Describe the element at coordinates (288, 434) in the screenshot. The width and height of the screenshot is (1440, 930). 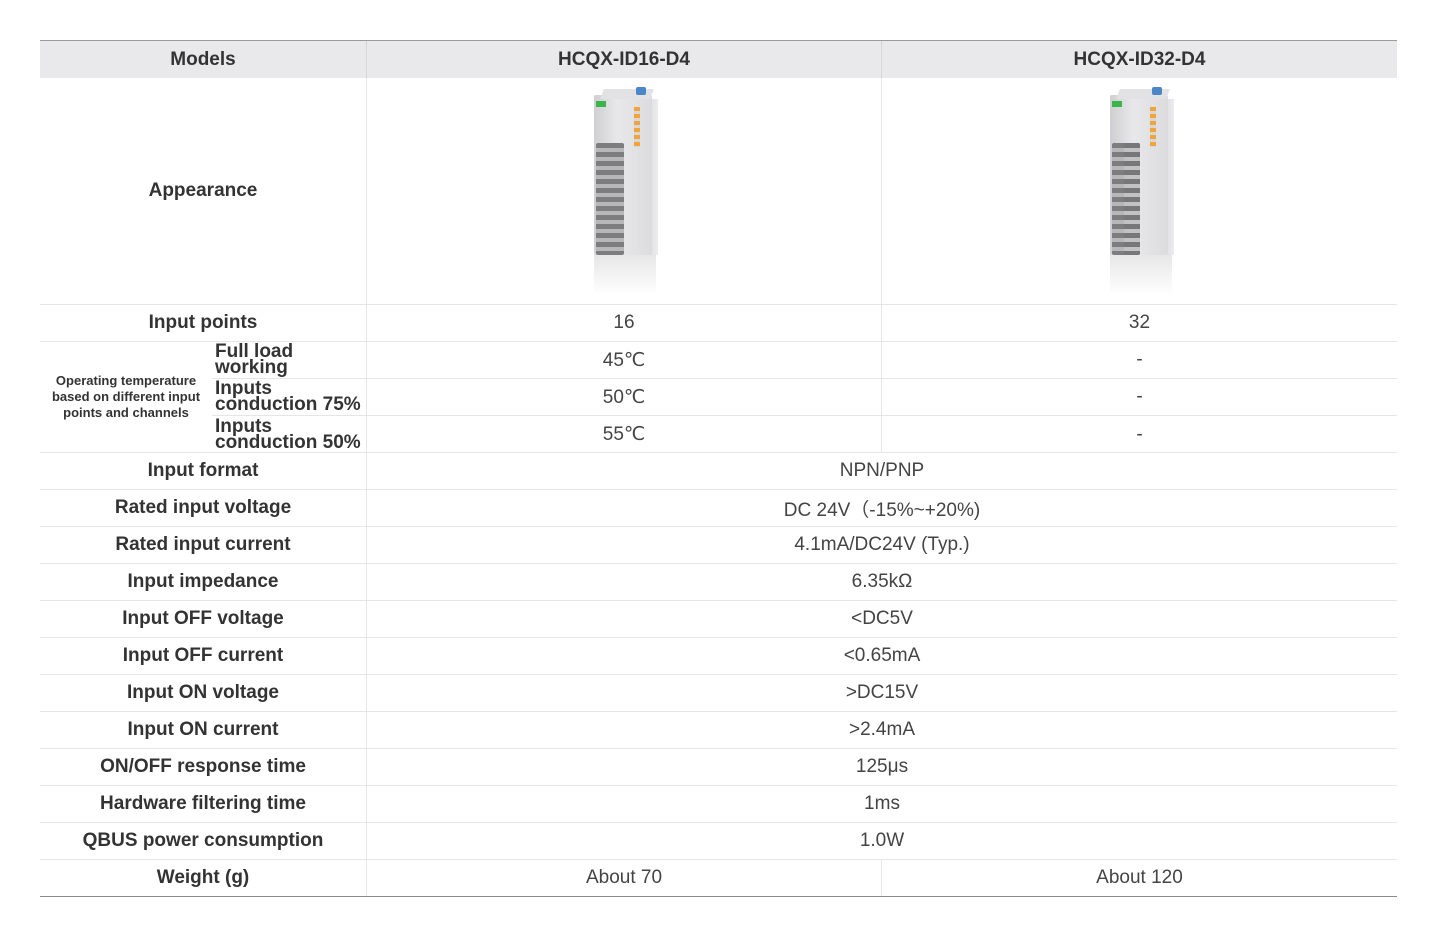
I see `temp-sublabel: Inputs conduction 50%` at that location.